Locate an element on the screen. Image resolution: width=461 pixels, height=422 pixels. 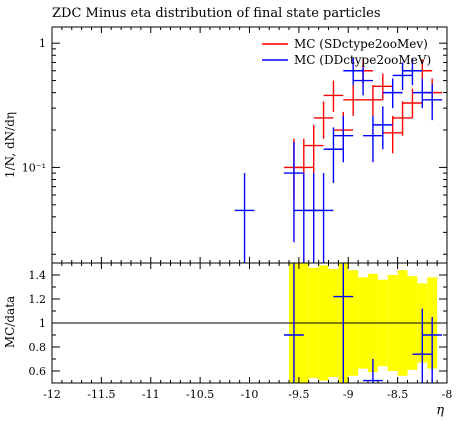
legend-label-sd: MC (SDctype2ooMev) is located at coordinates (361, 44).